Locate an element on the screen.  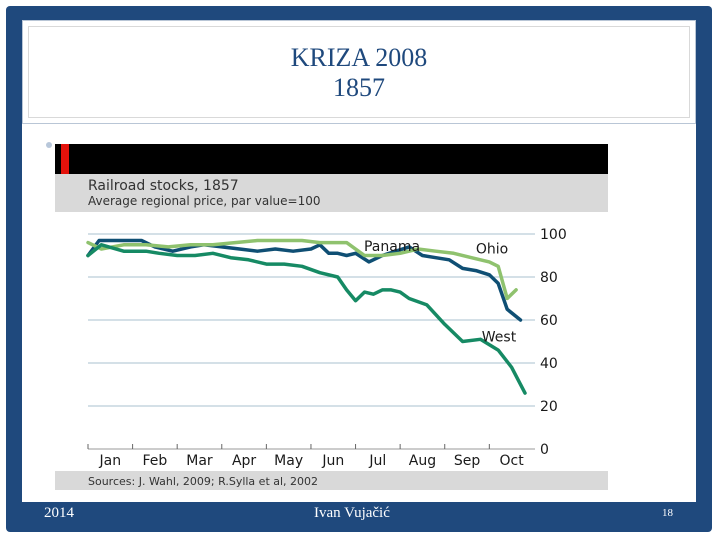
chart-subtitle-2: Average regional price, par value=100 is located at coordinates (204, 201).